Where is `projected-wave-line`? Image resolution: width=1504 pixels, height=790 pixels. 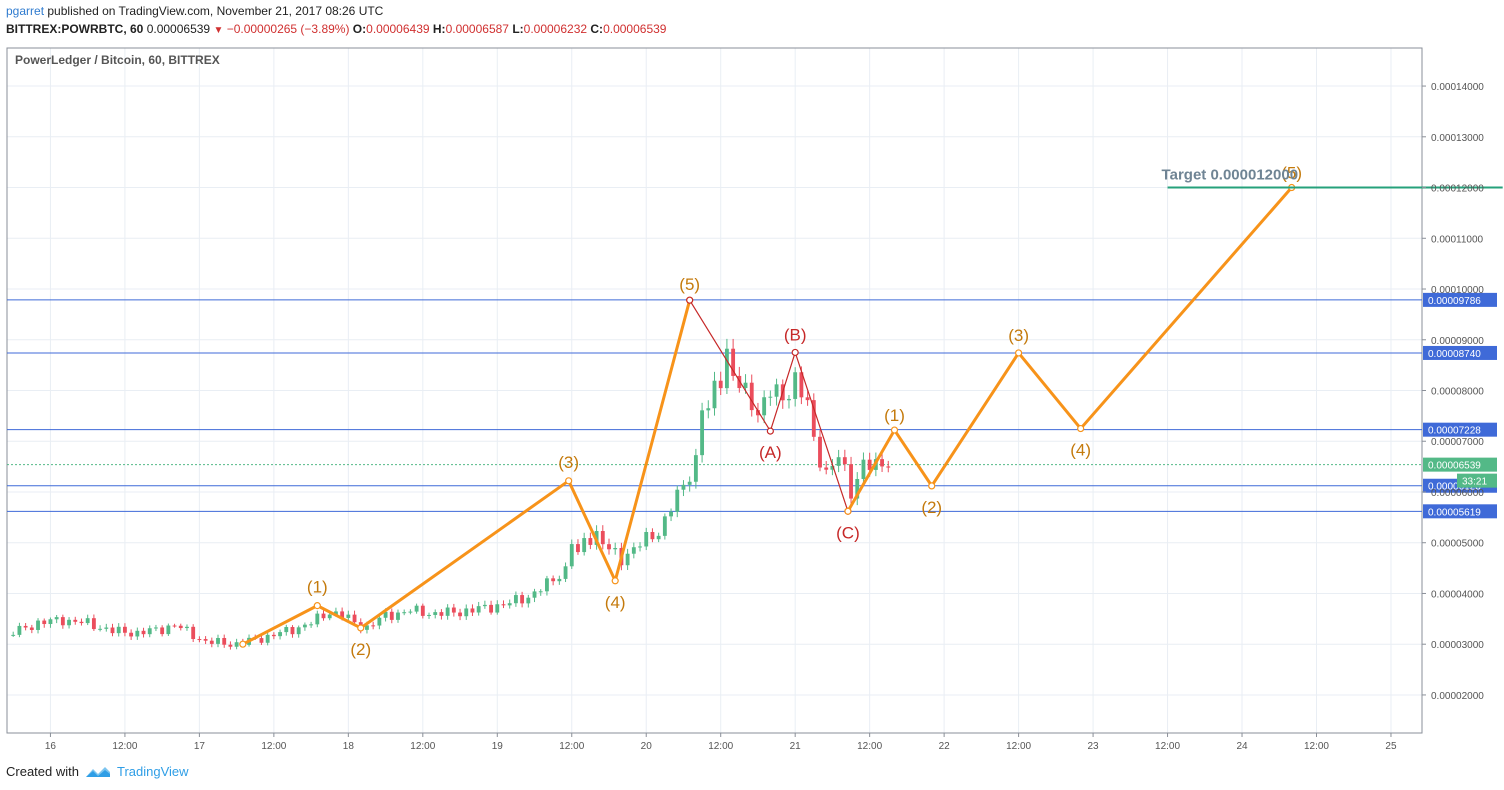 projected-wave-line is located at coordinates (1069, 349).